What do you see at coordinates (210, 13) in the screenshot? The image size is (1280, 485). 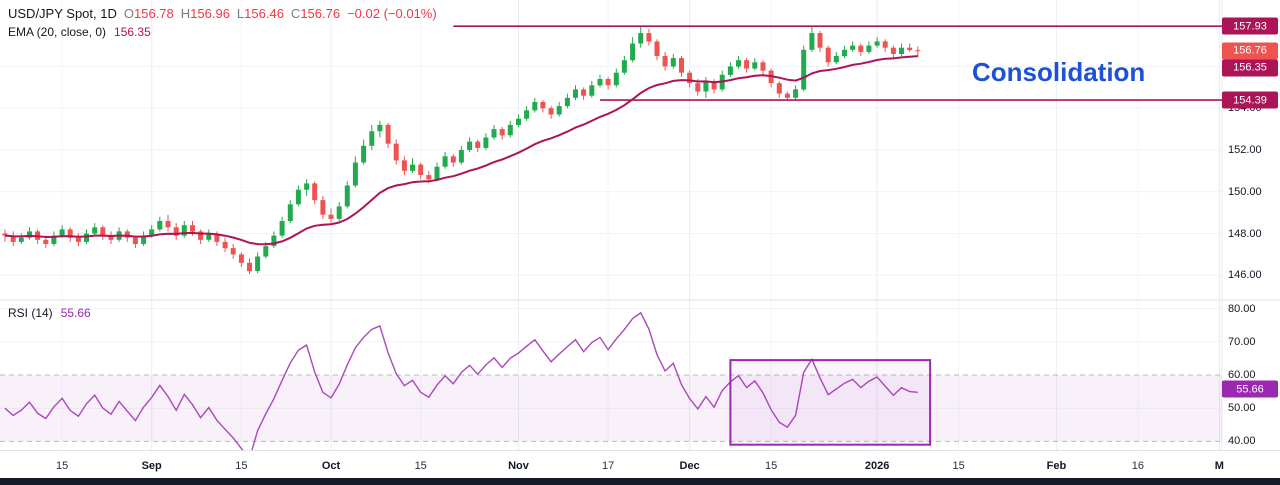 I see `high-value: 156.96` at bounding box center [210, 13].